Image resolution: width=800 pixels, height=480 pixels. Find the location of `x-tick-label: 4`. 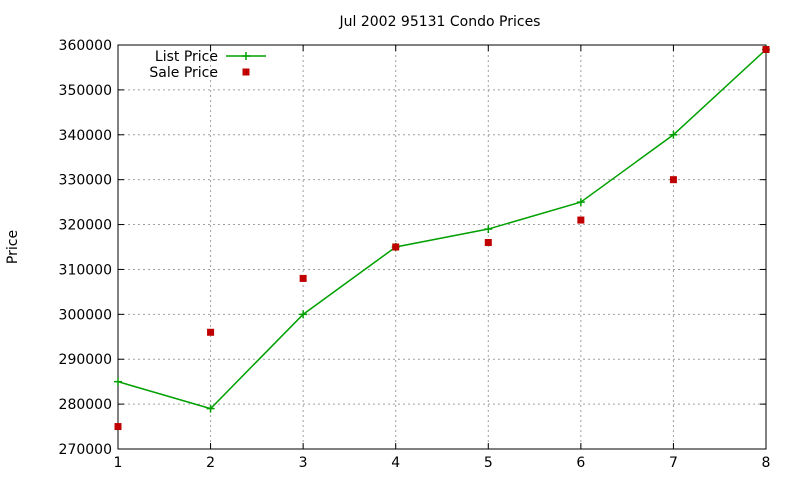

x-tick-label: 4 is located at coordinates (395, 463).